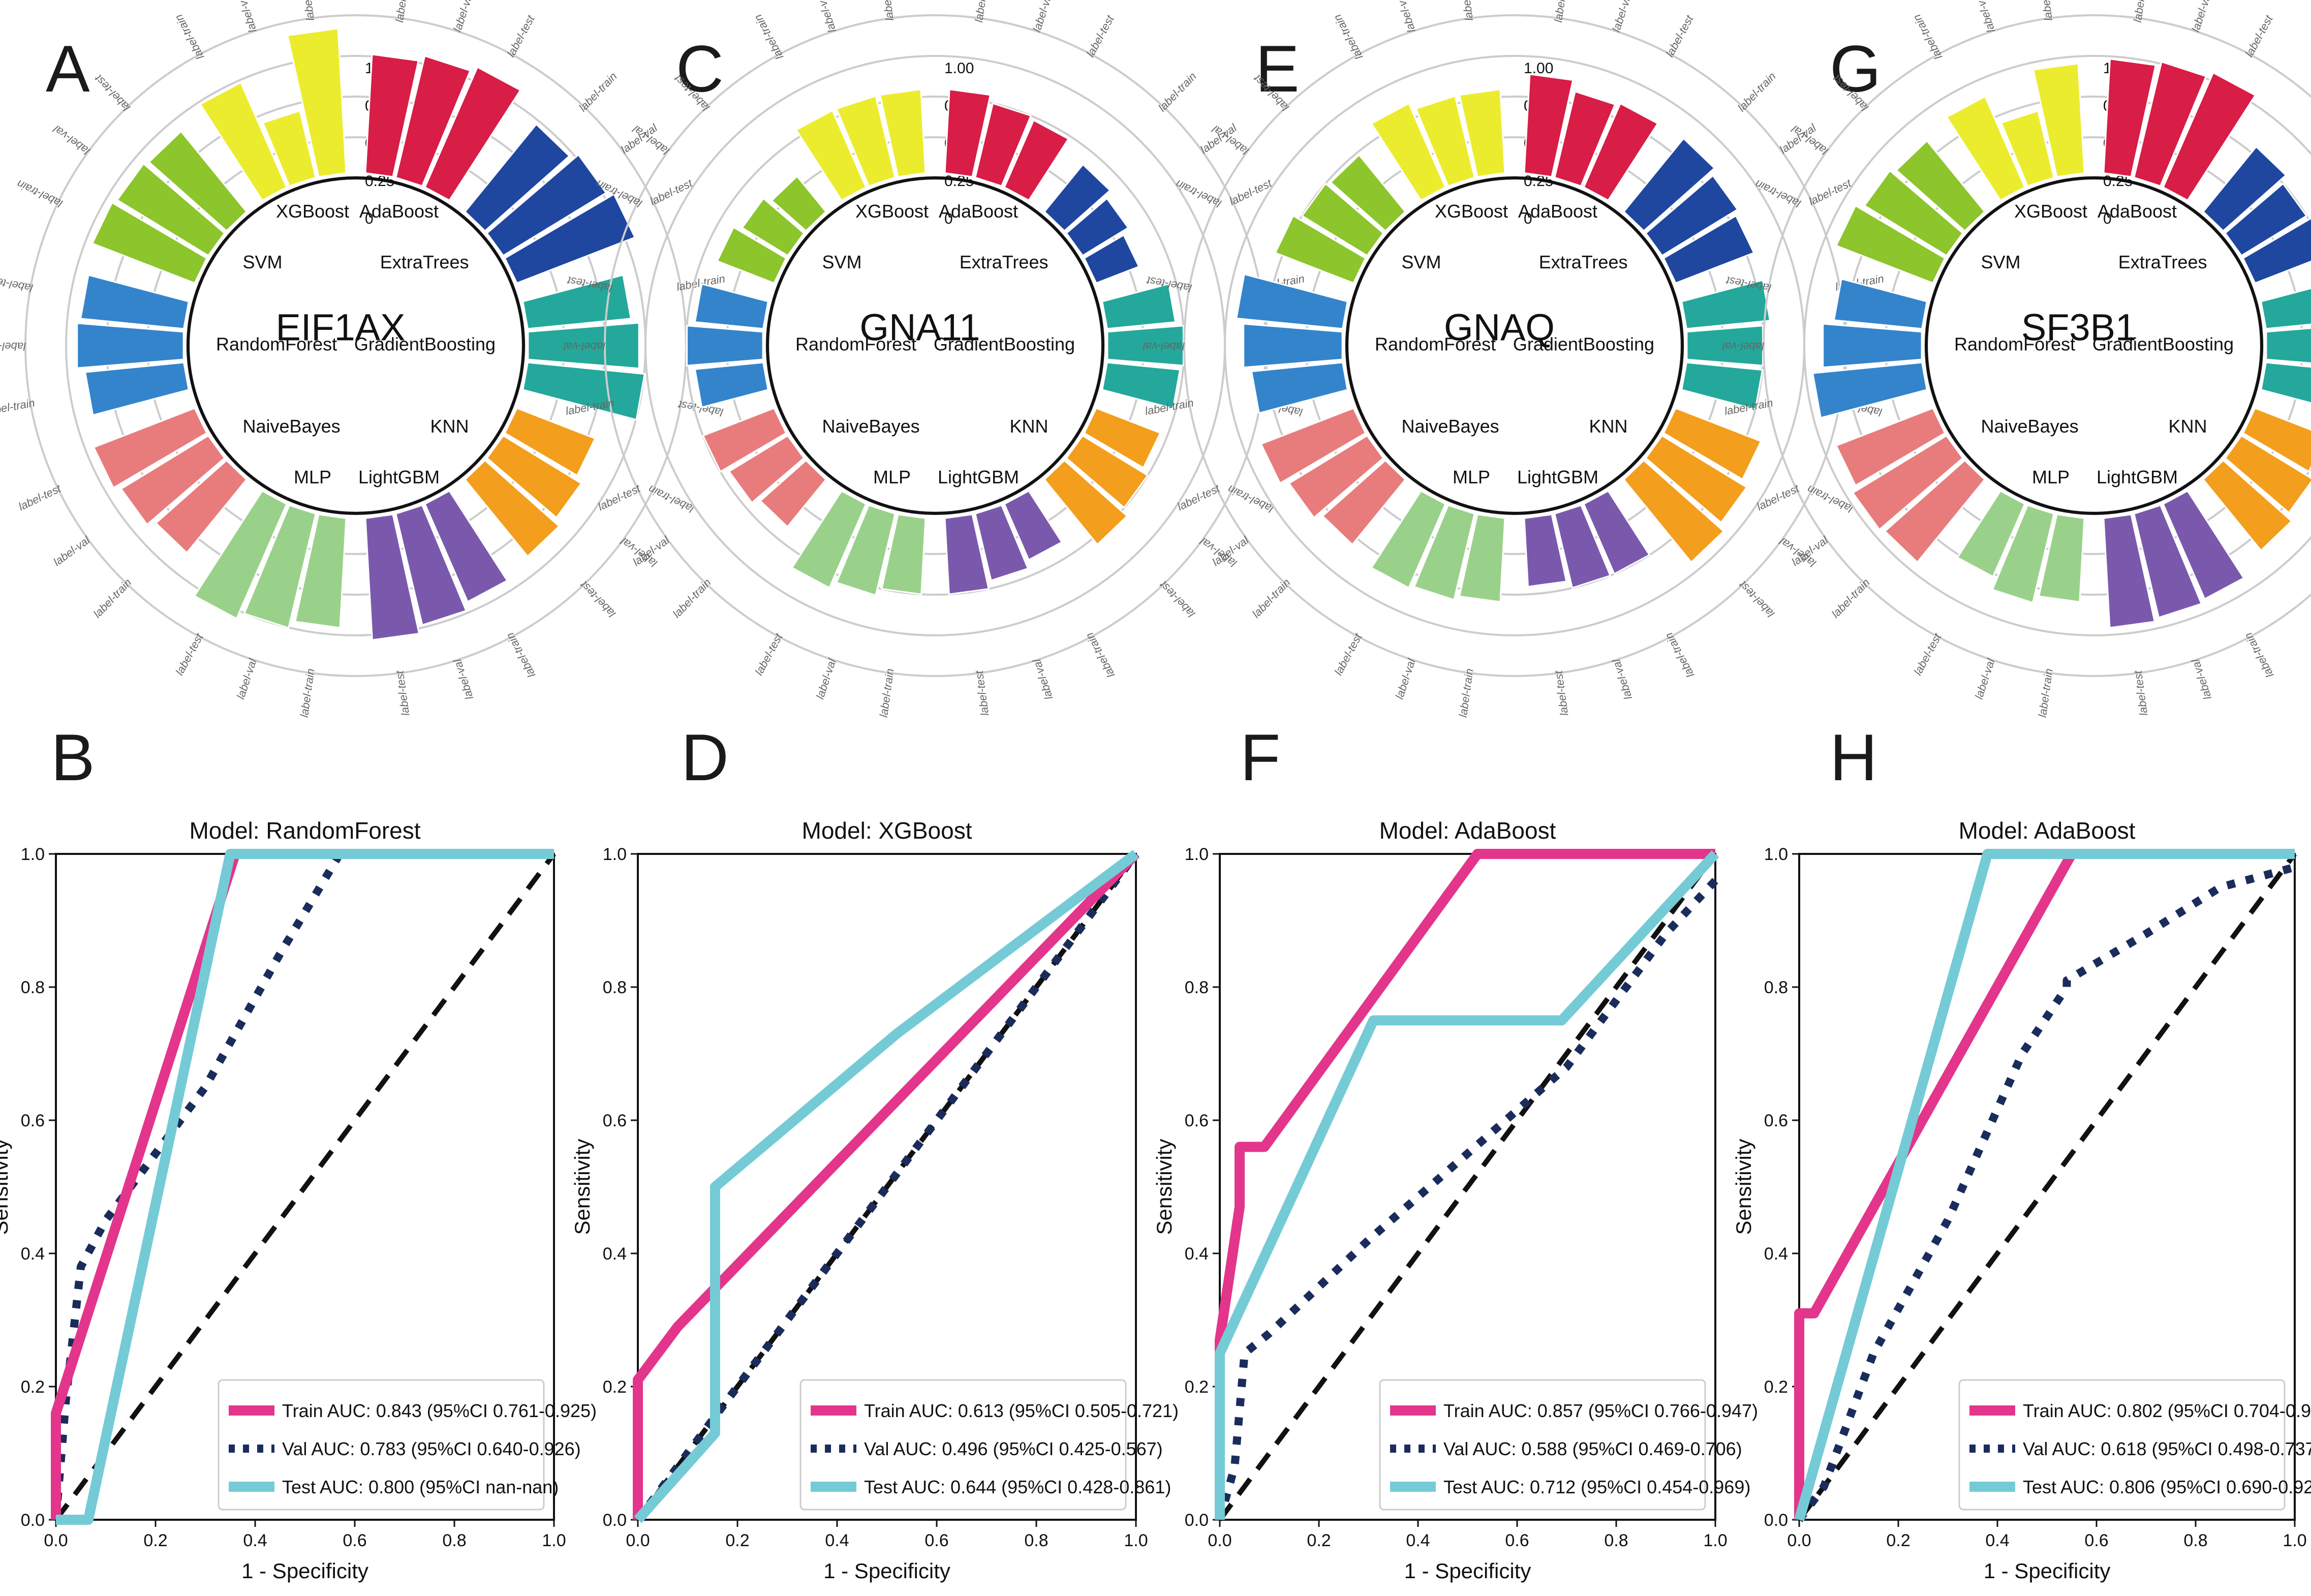 This screenshot has height=1596, width=2311. What do you see at coordinates (1197, 1120) in the screenshot?
I see `y-tick-label-3: 0.6` at bounding box center [1197, 1120].